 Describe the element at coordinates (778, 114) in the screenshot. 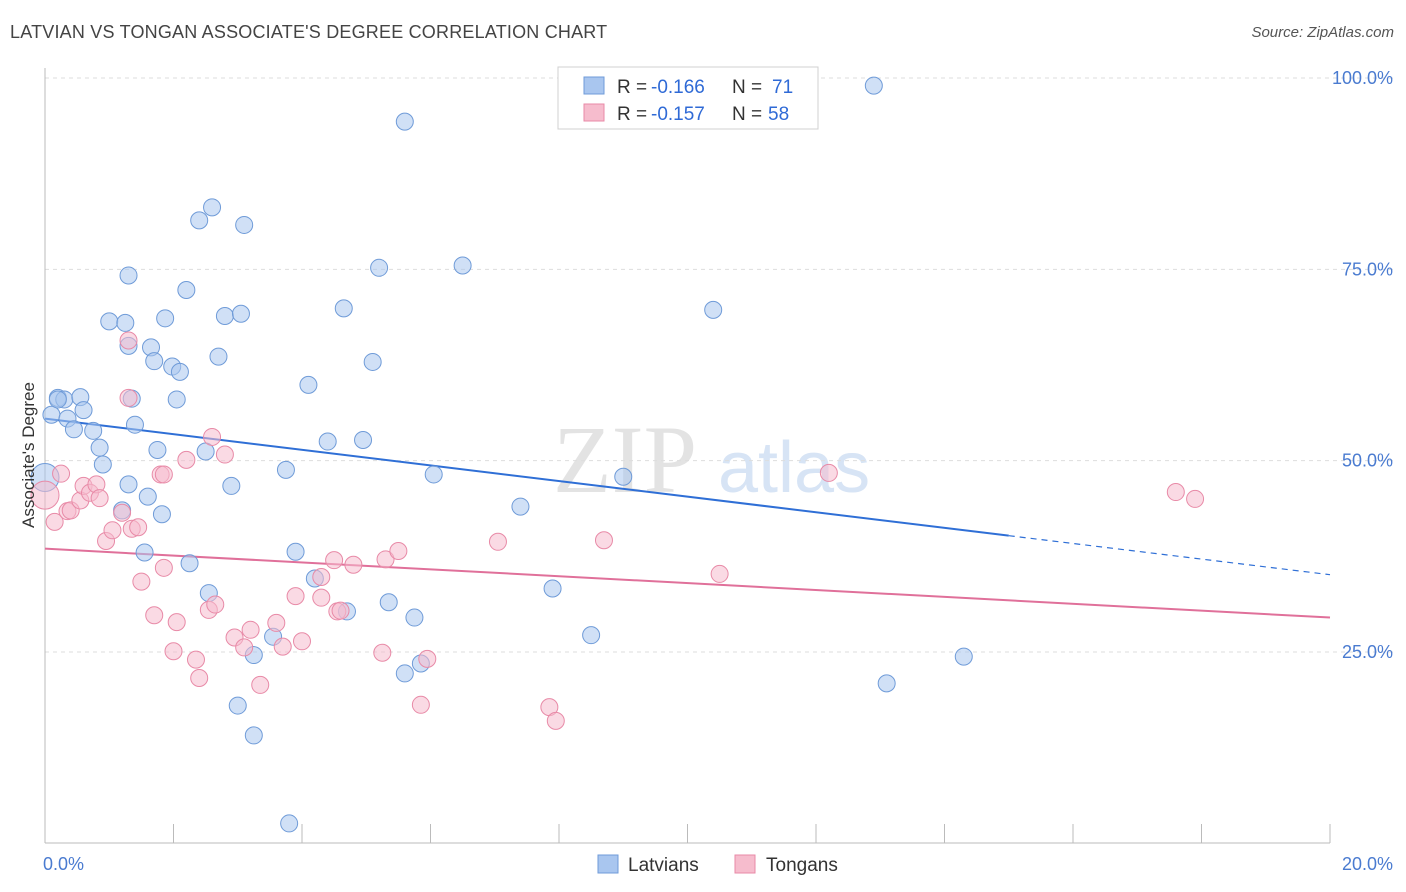

I see `legend-n-value-2: 58` at that location.